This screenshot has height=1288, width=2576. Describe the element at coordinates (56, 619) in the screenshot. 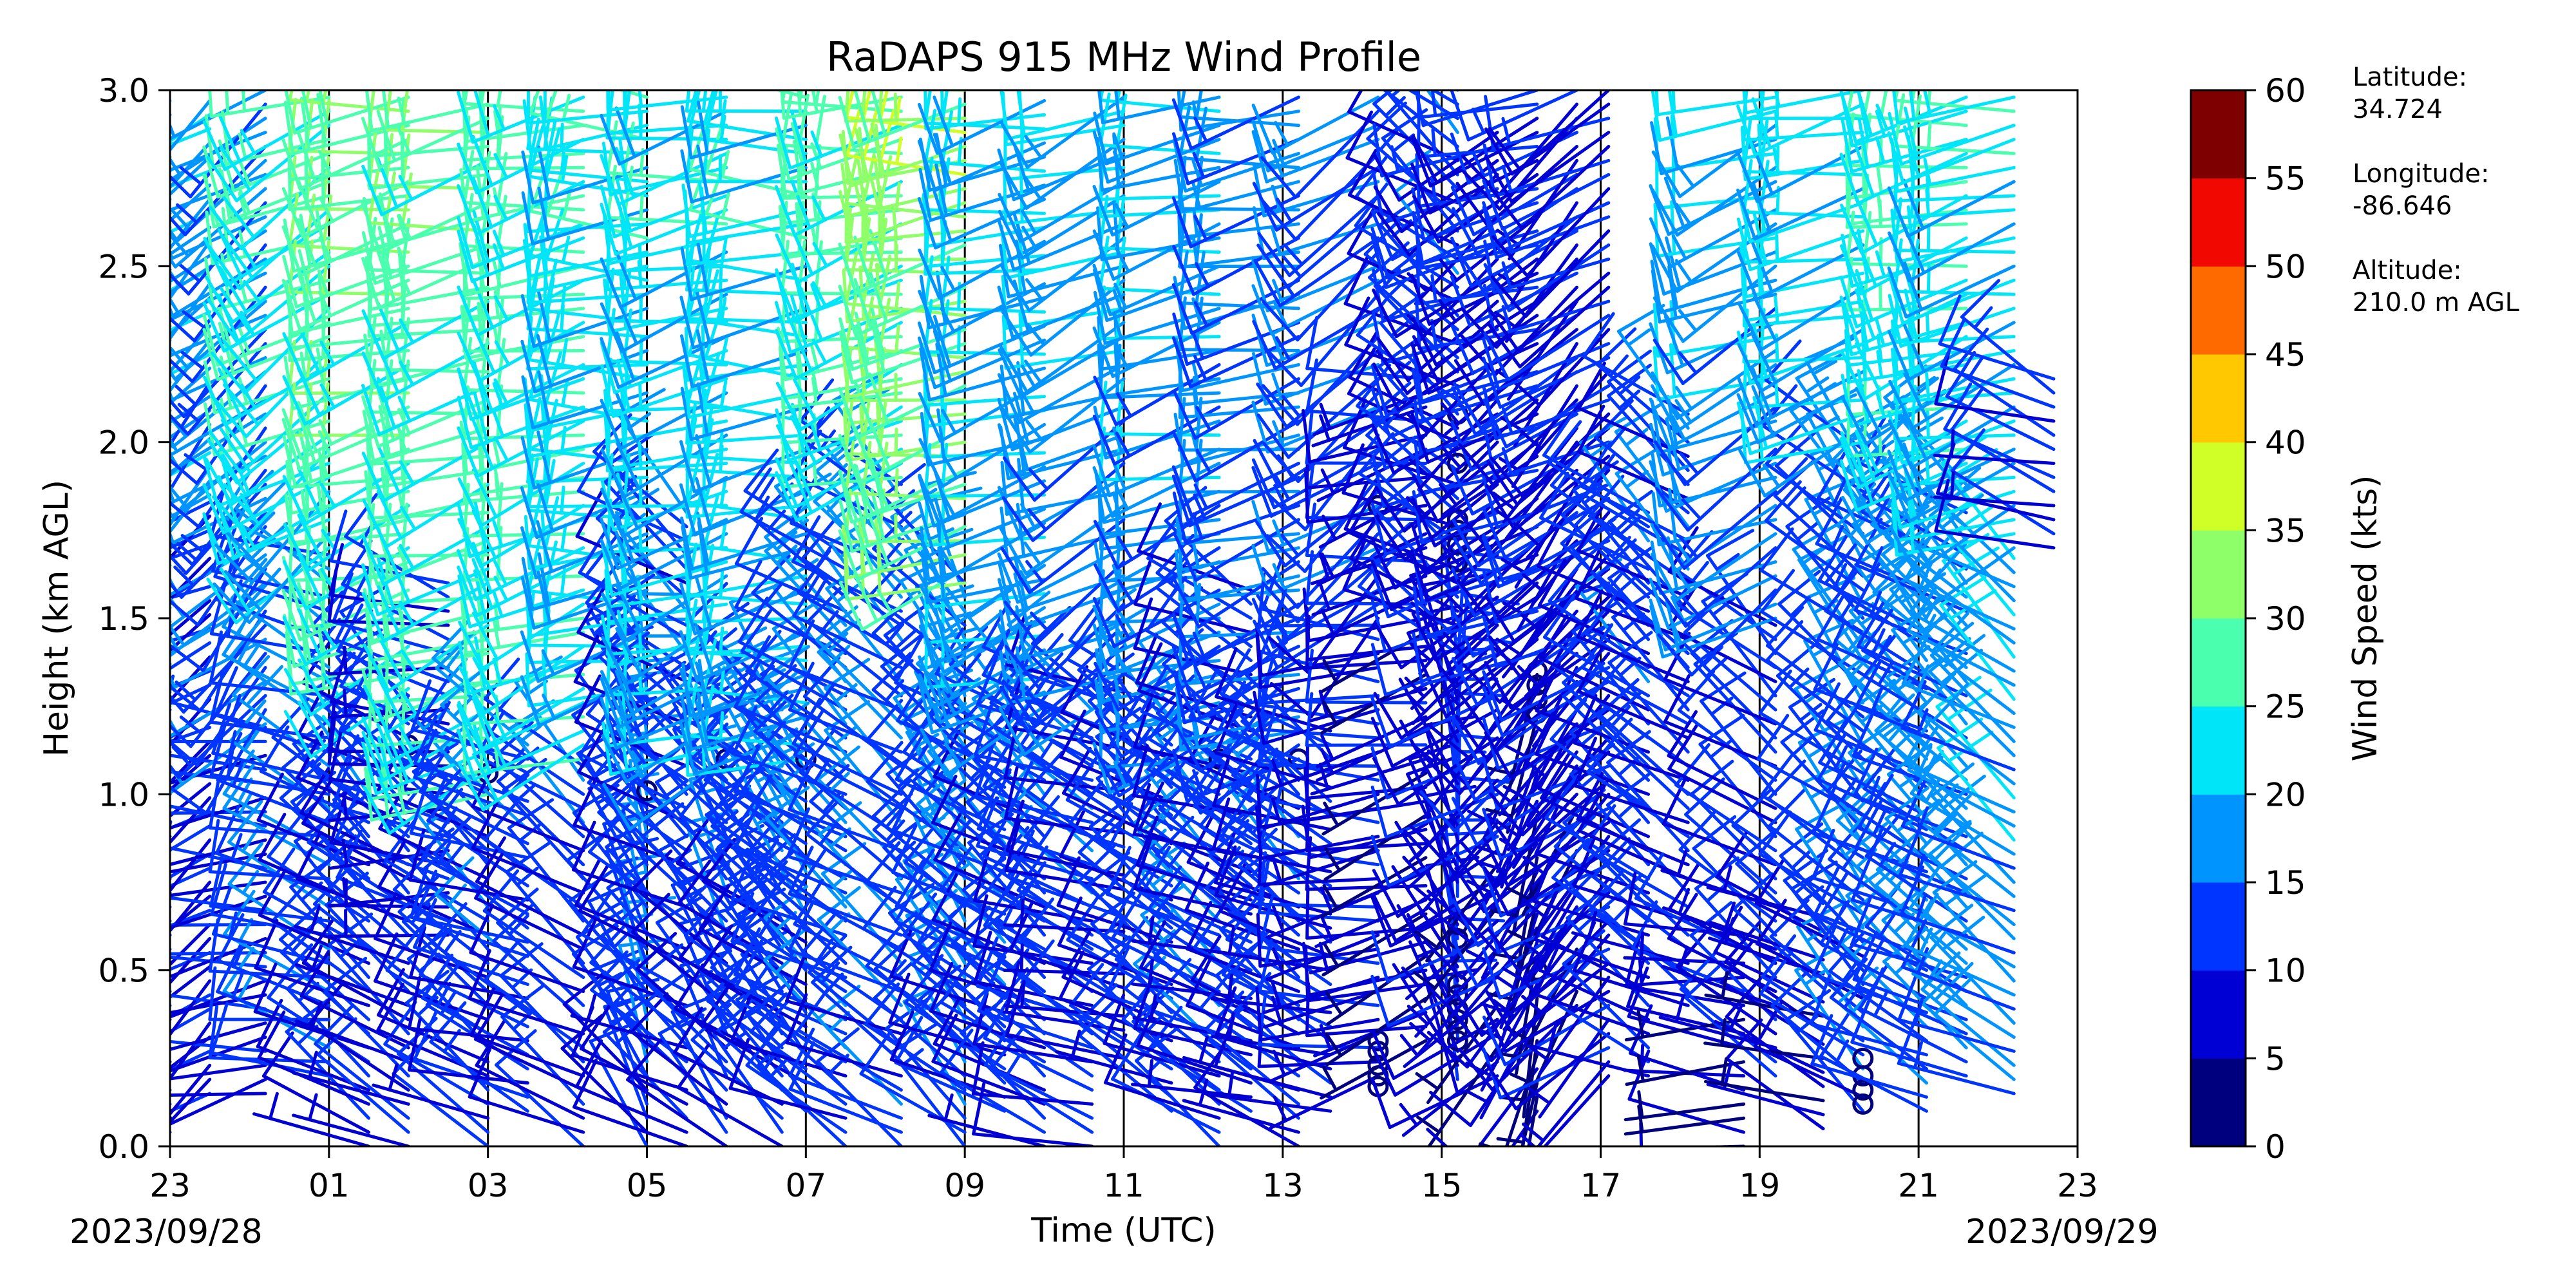

I see `y-axis-label: Height (km AGL)` at that location.